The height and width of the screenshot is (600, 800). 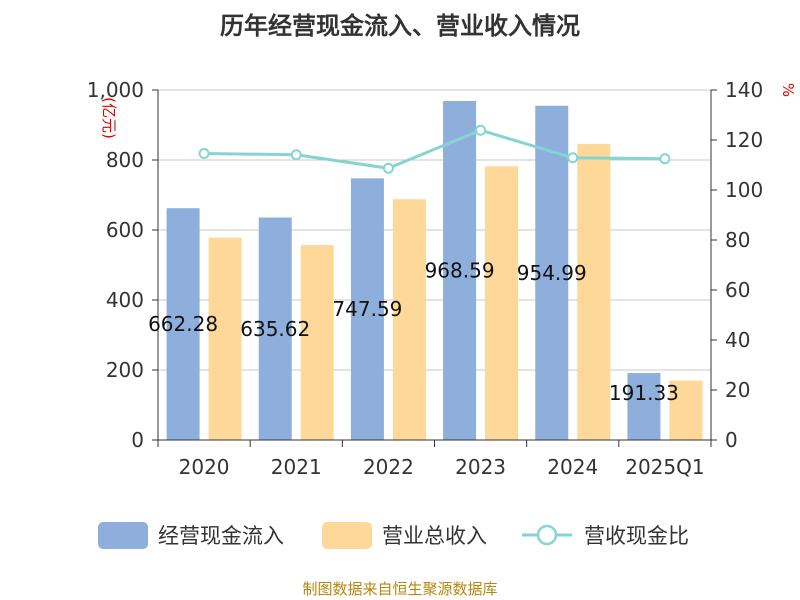 What do you see at coordinates (644, 406) in the screenshot?
I see `bar-经营现金流入-2025Q1` at bounding box center [644, 406].